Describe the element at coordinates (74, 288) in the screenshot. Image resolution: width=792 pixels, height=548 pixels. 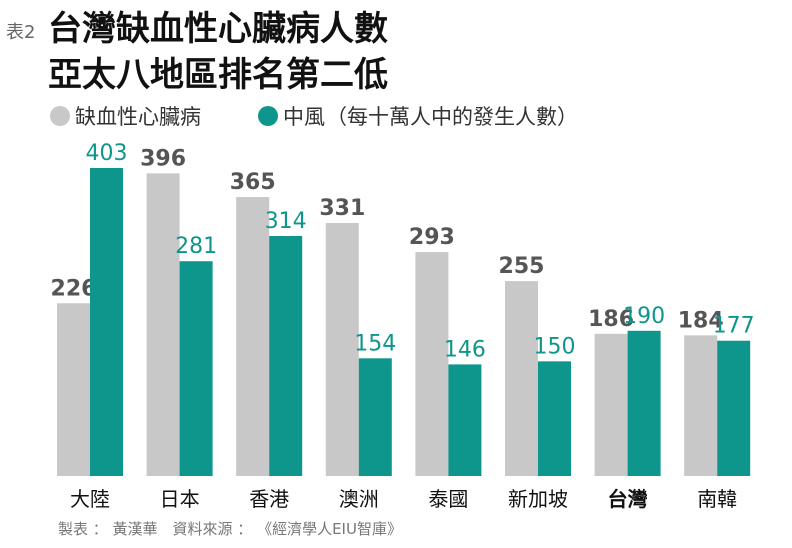
I see `value-label: 226` at that location.